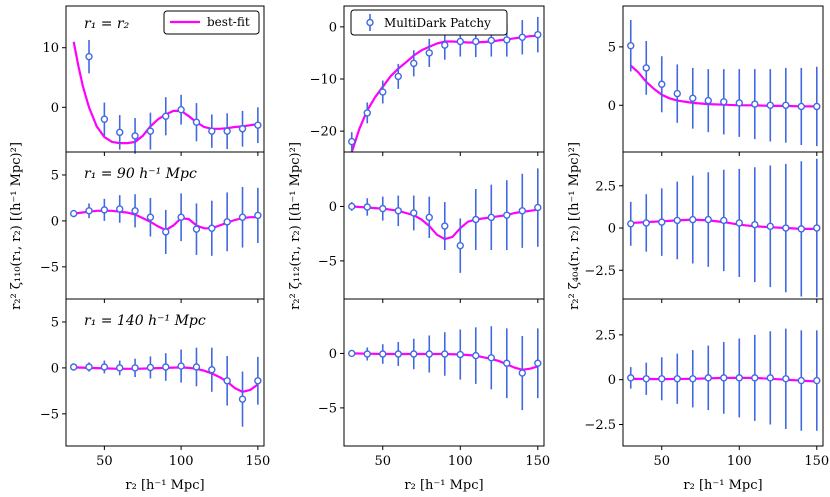 This screenshot has width=830, height=497. I want to click on panel-frame-r2c1, so click(444, 372).